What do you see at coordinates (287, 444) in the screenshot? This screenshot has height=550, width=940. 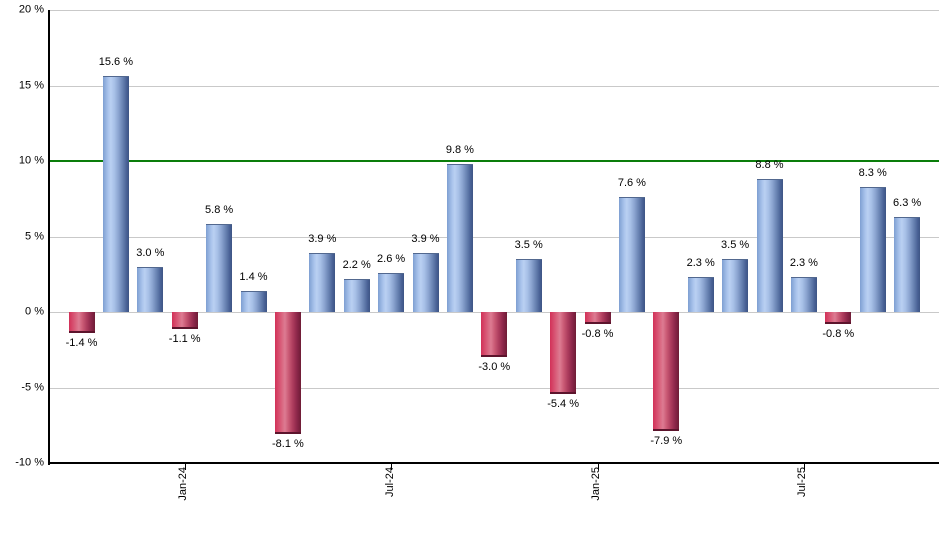 I see `bar-value-label: -8.1 %` at bounding box center [287, 444].